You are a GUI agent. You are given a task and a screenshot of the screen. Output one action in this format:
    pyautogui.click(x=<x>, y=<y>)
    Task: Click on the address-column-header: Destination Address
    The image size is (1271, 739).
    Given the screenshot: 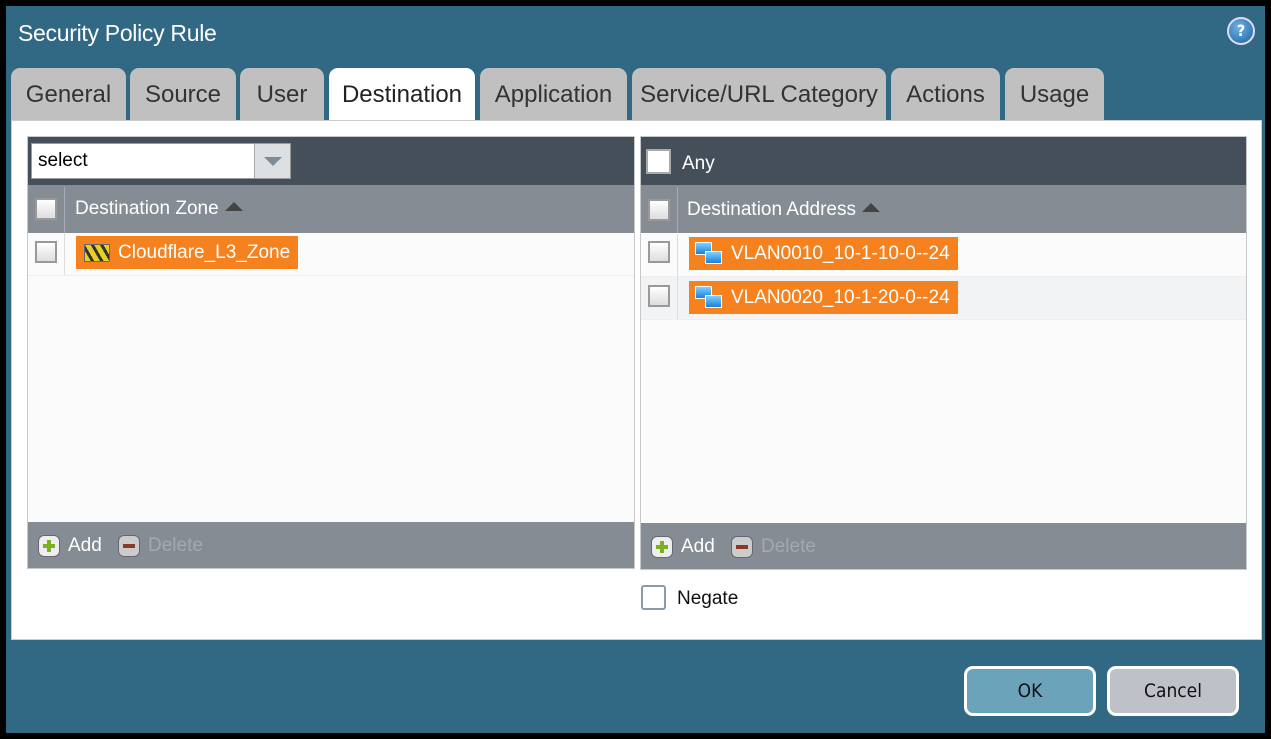 What is the action you would take?
    pyautogui.click(x=943, y=209)
    